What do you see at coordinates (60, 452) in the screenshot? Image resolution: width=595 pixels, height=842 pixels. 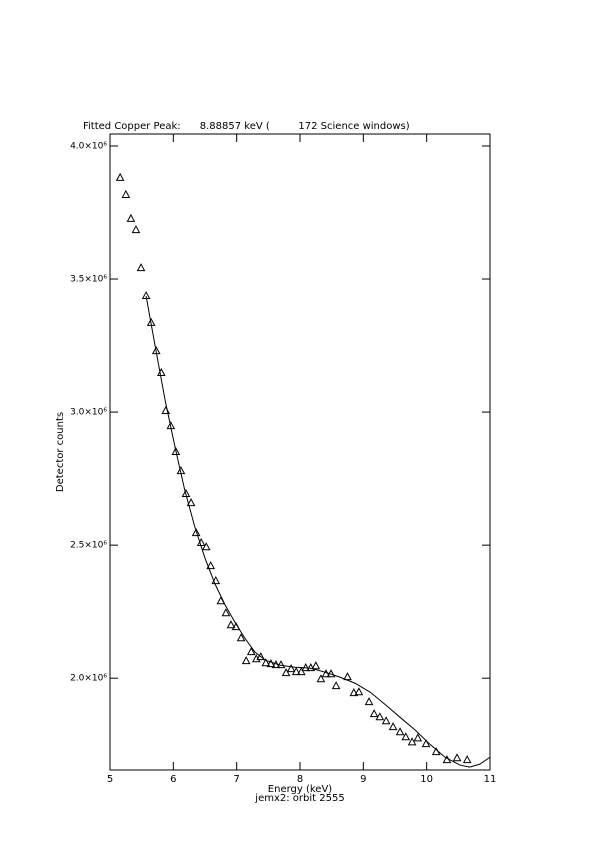 I see `y-axis-label: Detector counts` at bounding box center [60, 452].